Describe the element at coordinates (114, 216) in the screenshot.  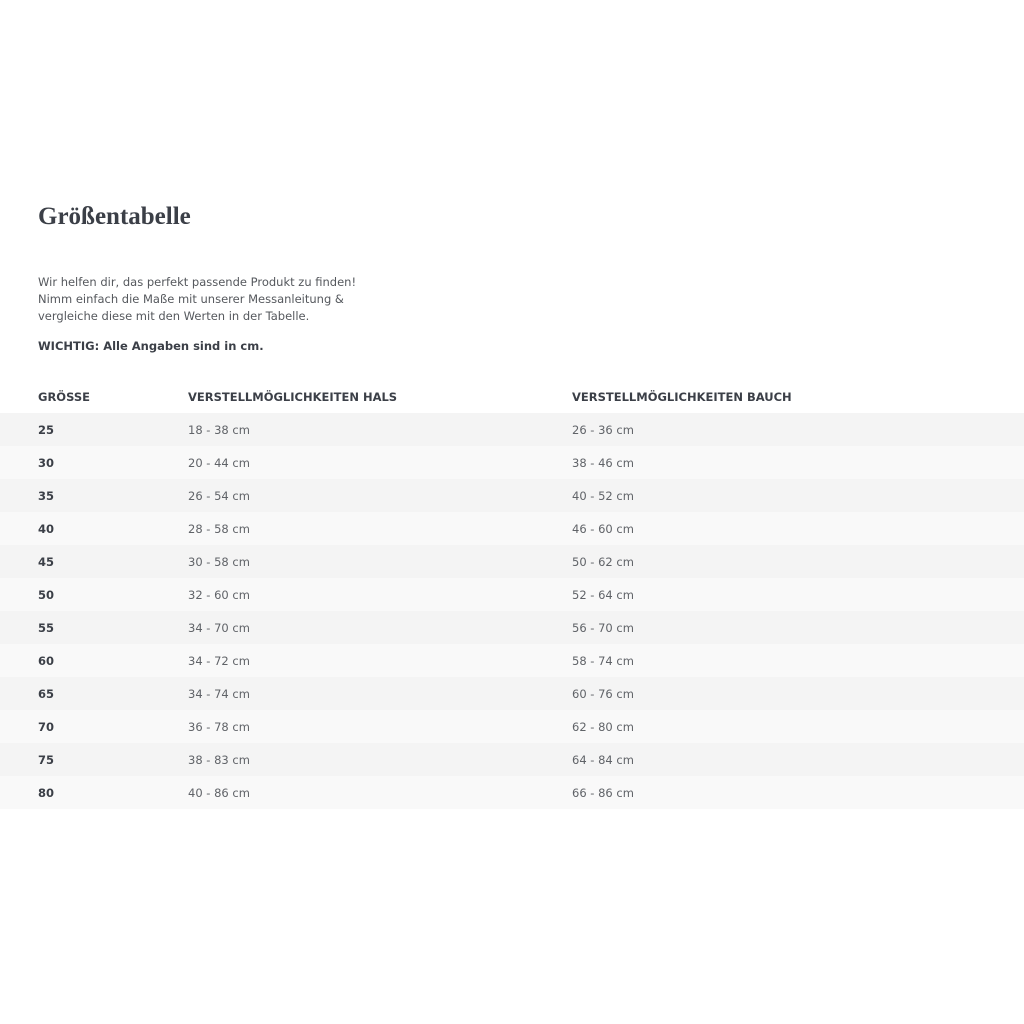
I see `page-title: Größentabelle` at that location.